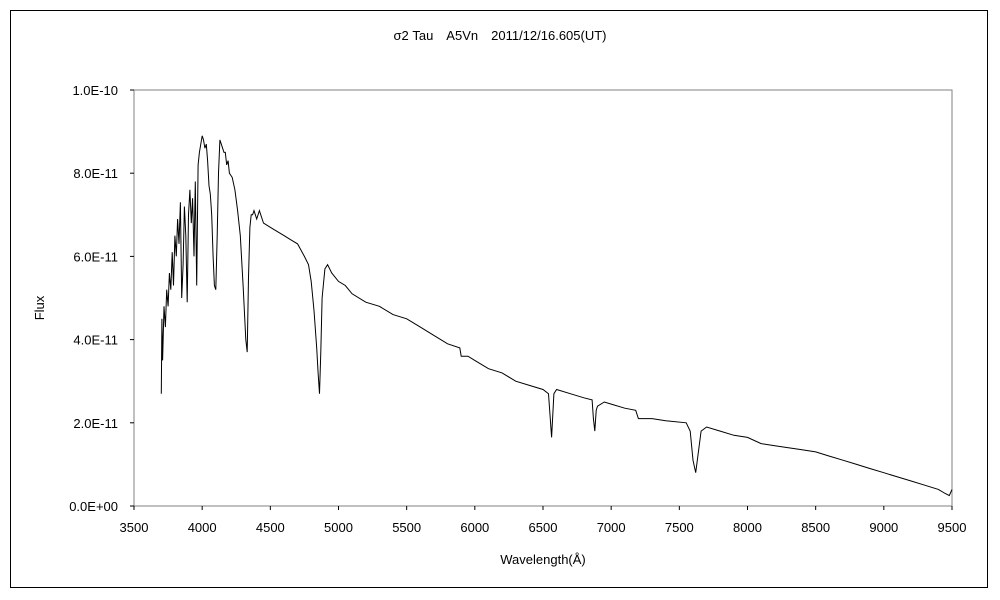 This screenshot has width=1000, height=600. Describe the element at coordinates (338, 527) in the screenshot. I see `x-tick-label: 5000` at that location.